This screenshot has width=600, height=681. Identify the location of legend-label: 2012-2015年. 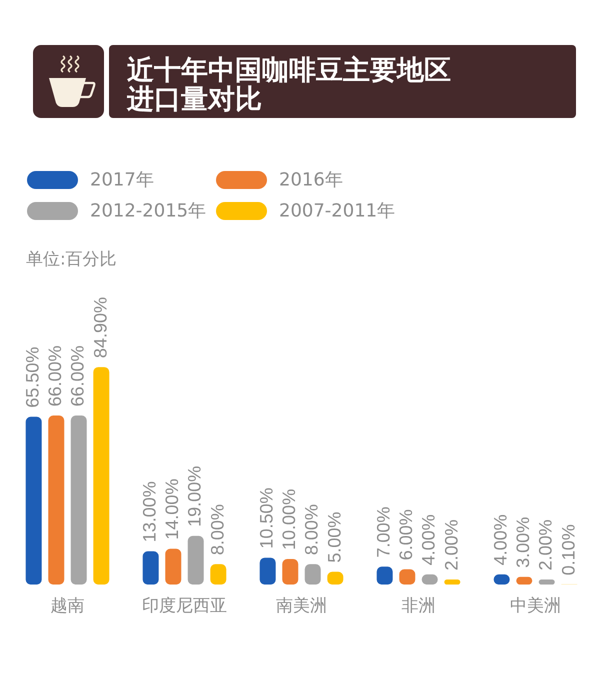
(148, 211).